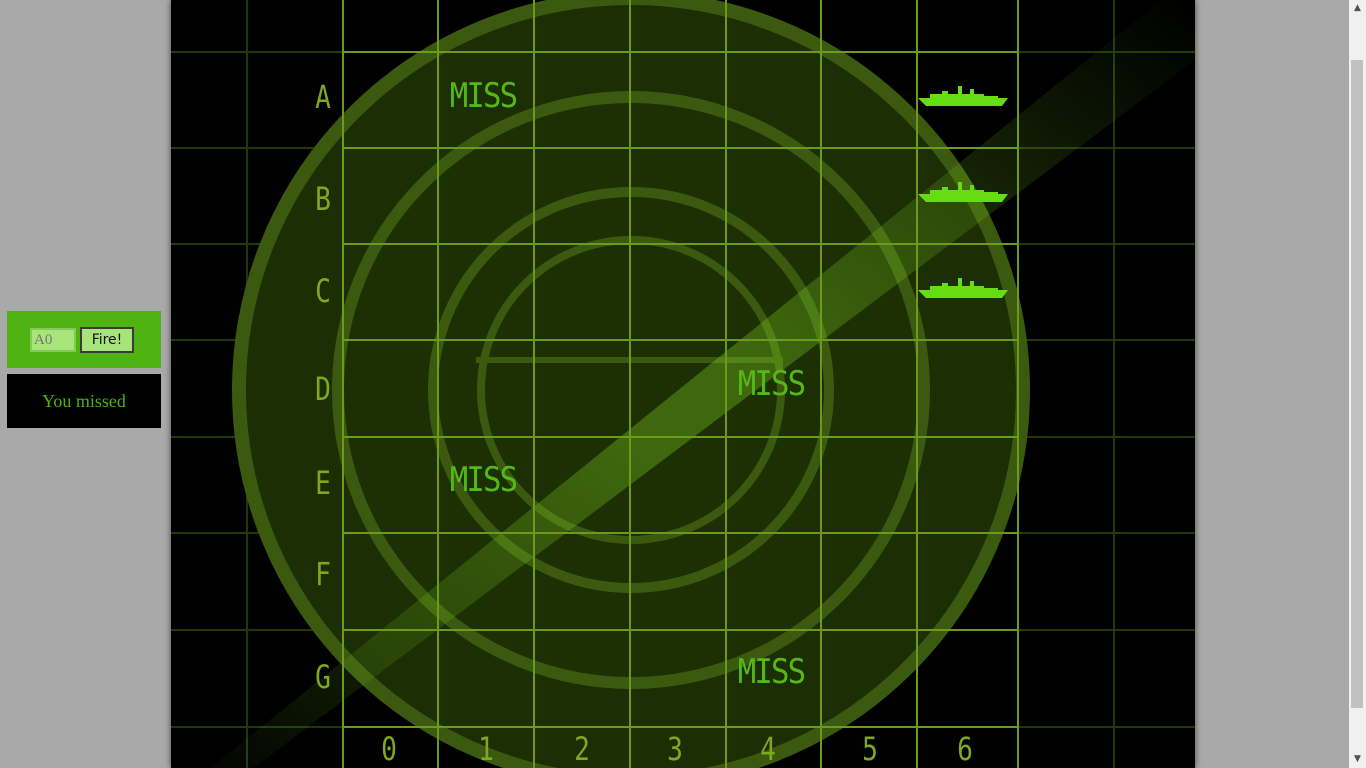 The height and width of the screenshot is (768, 1366). What do you see at coordinates (389, 749) in the screenshot?
I see `col-label-0: 0` at bounding box center [389, 749].